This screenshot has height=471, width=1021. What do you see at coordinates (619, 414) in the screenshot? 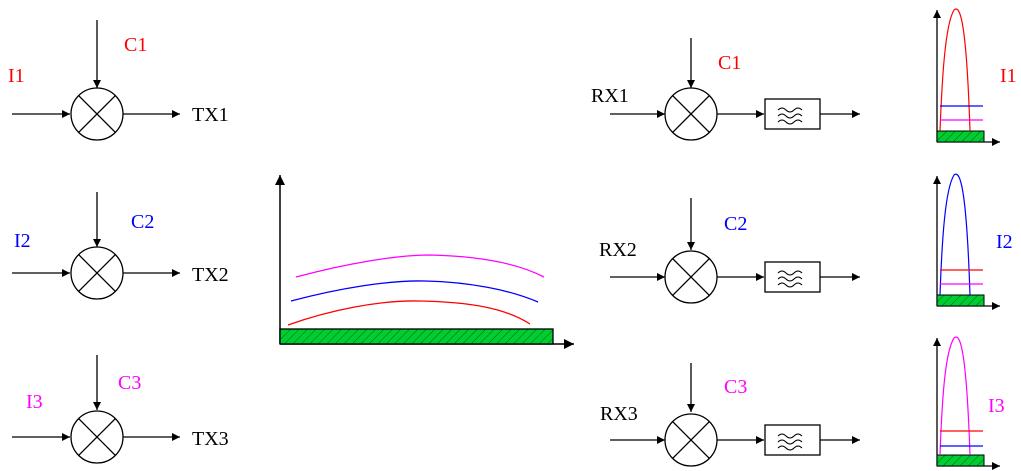
I see `rx-input-label: RX3` at bounding box center [619, 414].